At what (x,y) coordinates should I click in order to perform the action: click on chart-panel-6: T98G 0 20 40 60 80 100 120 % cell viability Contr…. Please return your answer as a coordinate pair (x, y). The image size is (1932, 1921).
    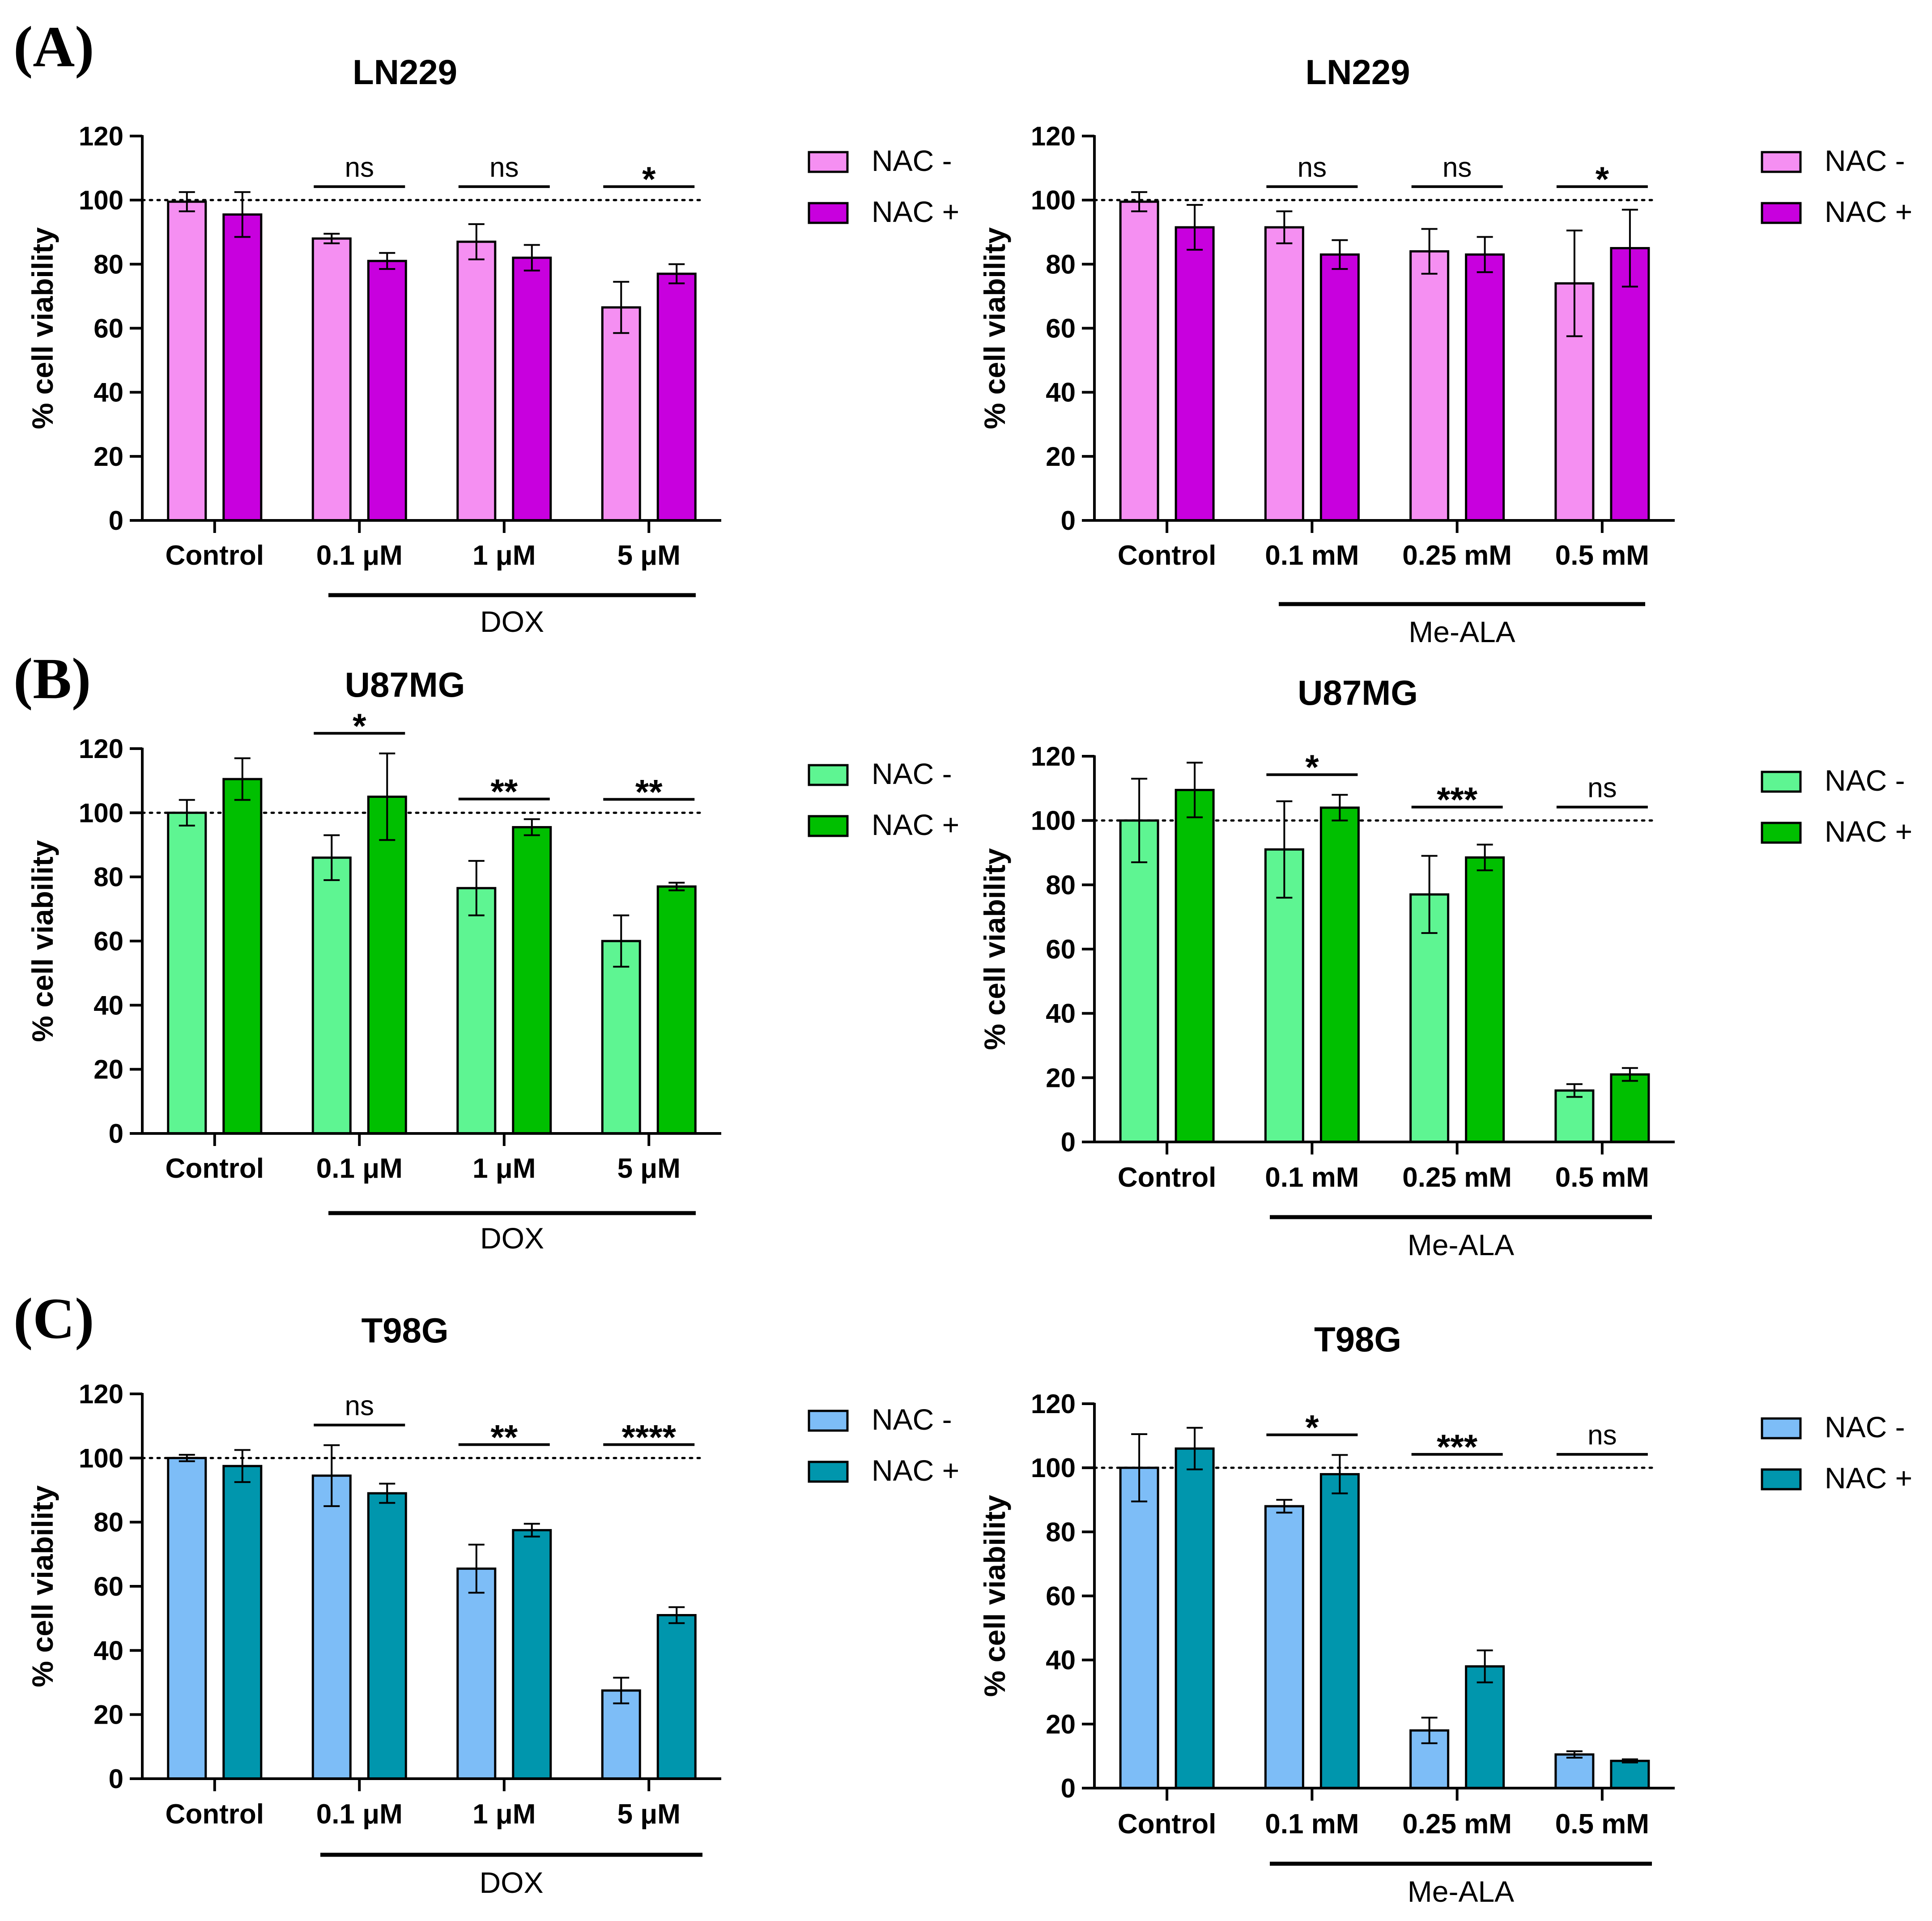
    Looking at the image, I should click on (1445, 1614).